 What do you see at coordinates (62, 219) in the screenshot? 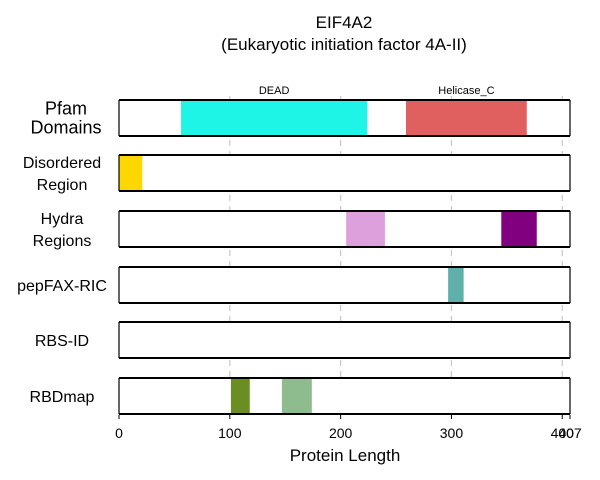
I see `track-label: Hydra` at bounding box center [62, 219].